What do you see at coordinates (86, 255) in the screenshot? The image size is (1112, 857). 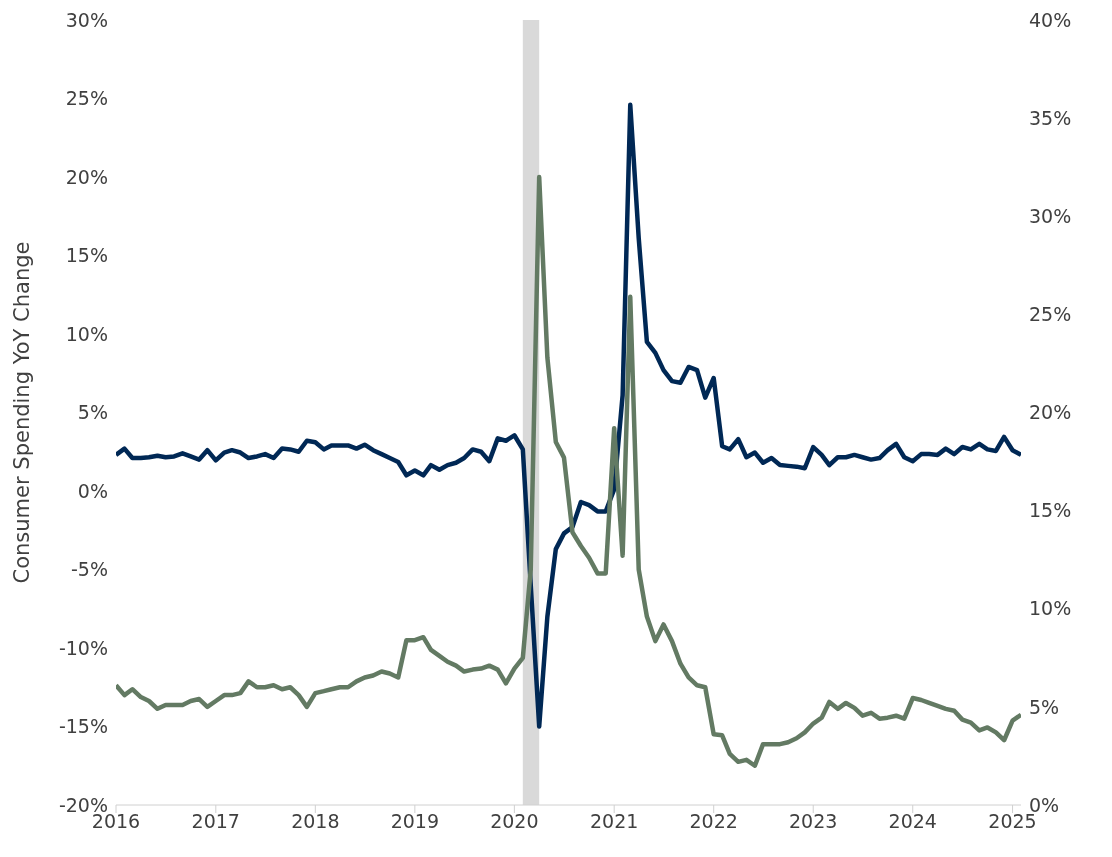 I see `y-tick-label: 15%` at bounding box center [86, 255].